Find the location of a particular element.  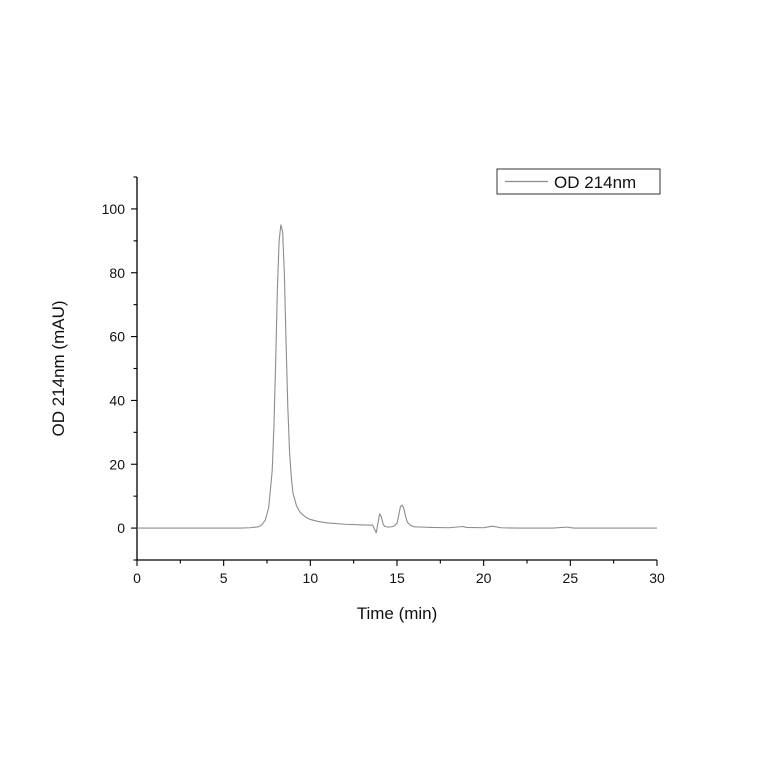

legend: OD 214nm is located at coordinates (578, 181).